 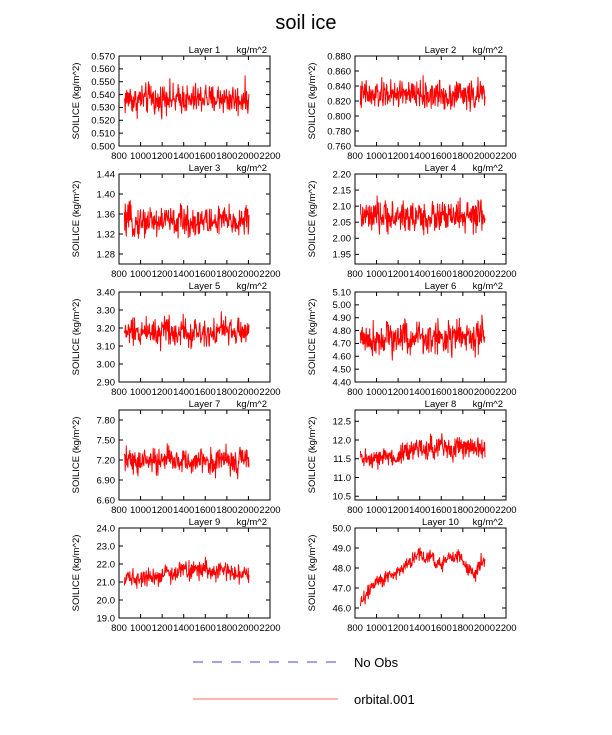 I want to click on y-tick-label: 0.550, so click(x=103, y=82).